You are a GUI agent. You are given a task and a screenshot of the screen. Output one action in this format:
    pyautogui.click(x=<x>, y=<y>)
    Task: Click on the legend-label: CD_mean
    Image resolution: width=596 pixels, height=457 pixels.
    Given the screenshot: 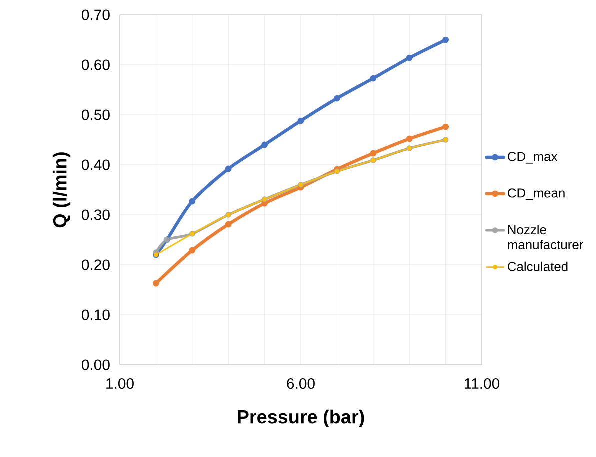 What is the action you would take?
    pyautogui.click(x=536, y=194)
    